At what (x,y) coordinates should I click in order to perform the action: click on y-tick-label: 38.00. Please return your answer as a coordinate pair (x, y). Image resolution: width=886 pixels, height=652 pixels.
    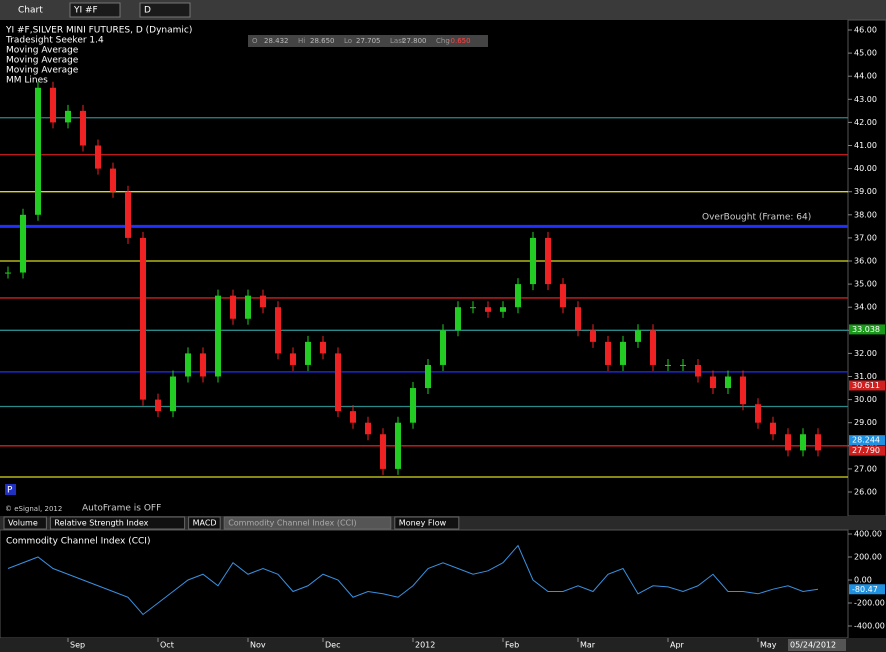
    Looking at the image, I should click on (865, 214).